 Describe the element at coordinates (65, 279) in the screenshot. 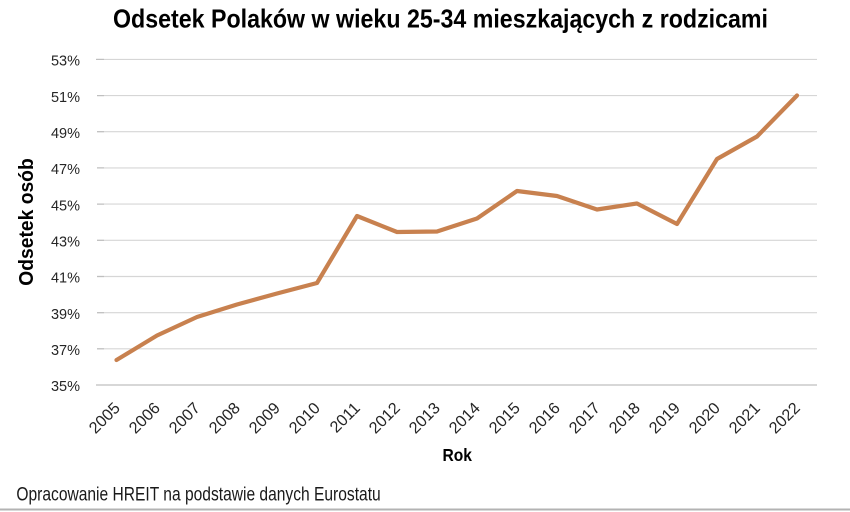

I see `svg-text: 41%` at that location.